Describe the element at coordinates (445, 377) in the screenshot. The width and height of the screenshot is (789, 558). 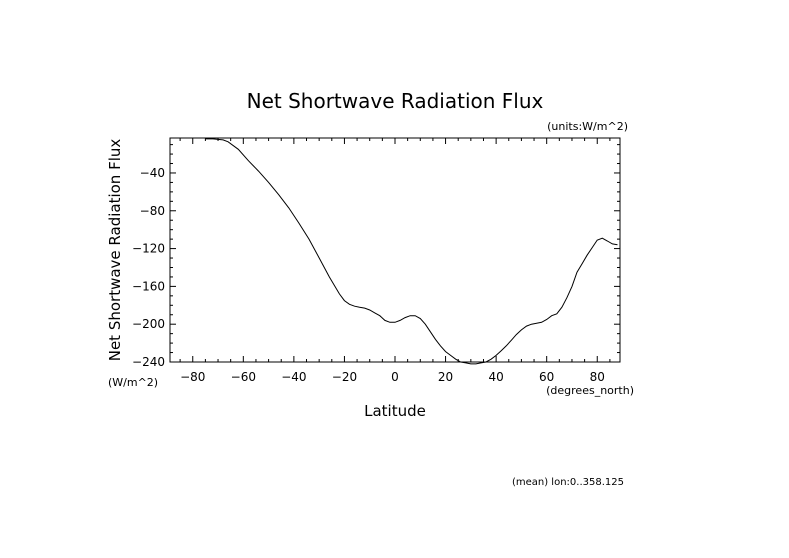
I see `x-tick-label: 20` at that location.